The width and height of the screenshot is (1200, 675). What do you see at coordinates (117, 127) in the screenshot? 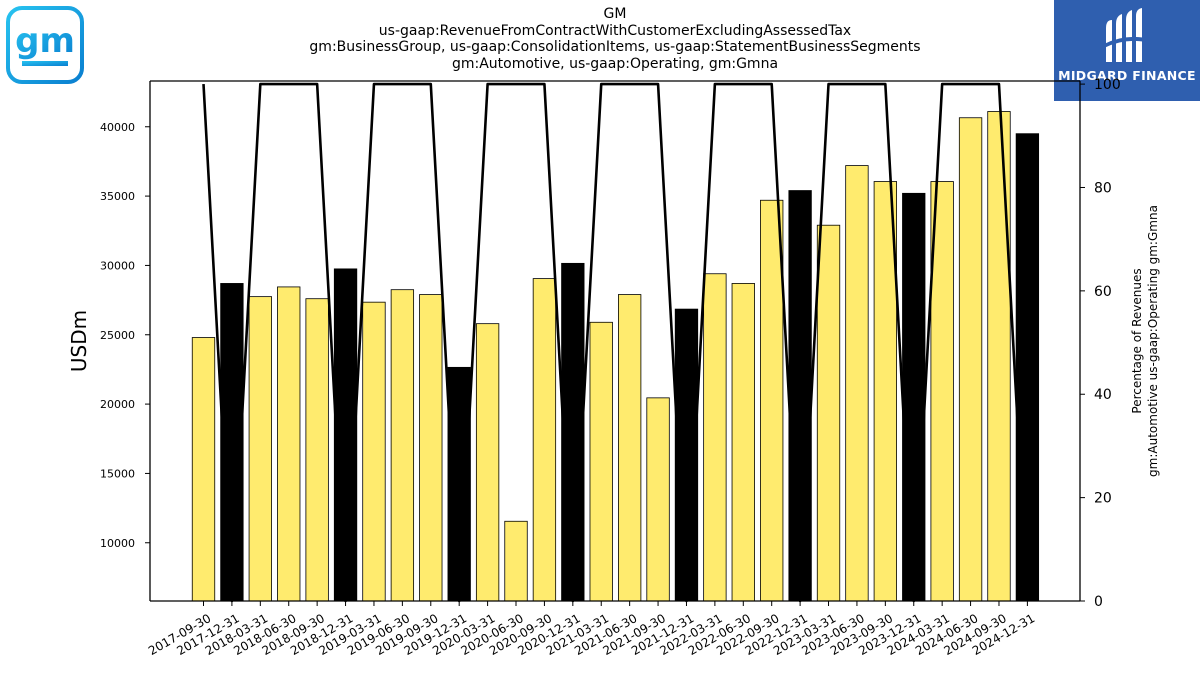
I see `y-tick-label: 40000` at bounding box center [117, 127].